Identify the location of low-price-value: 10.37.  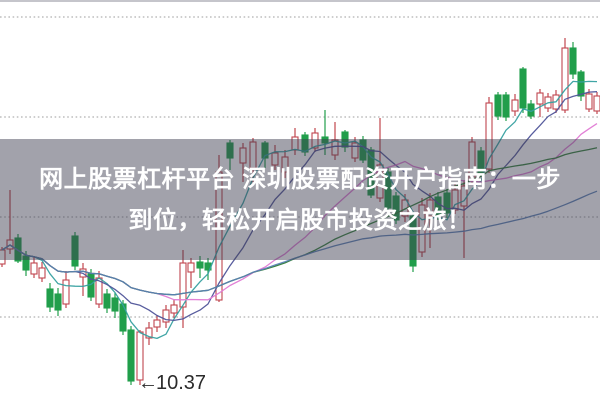
(181, 383).